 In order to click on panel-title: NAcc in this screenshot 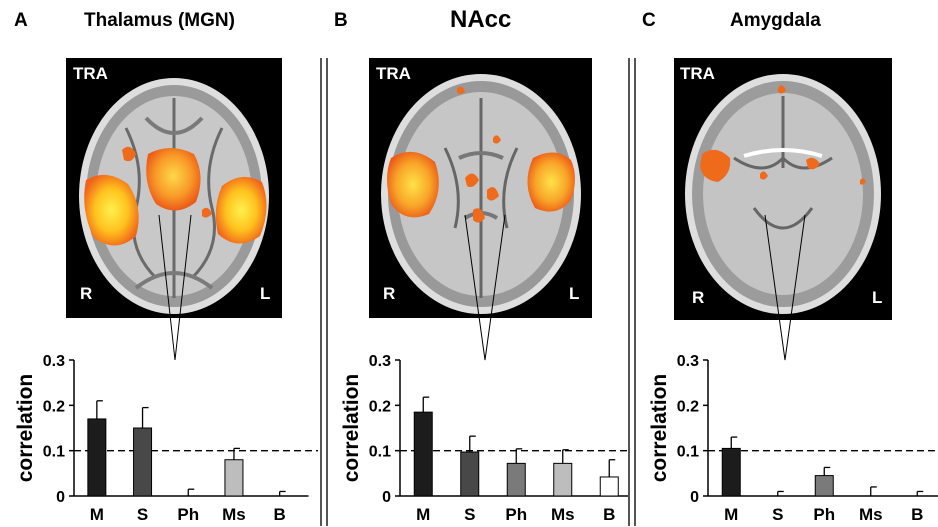, I will do `click(481, 19)`.